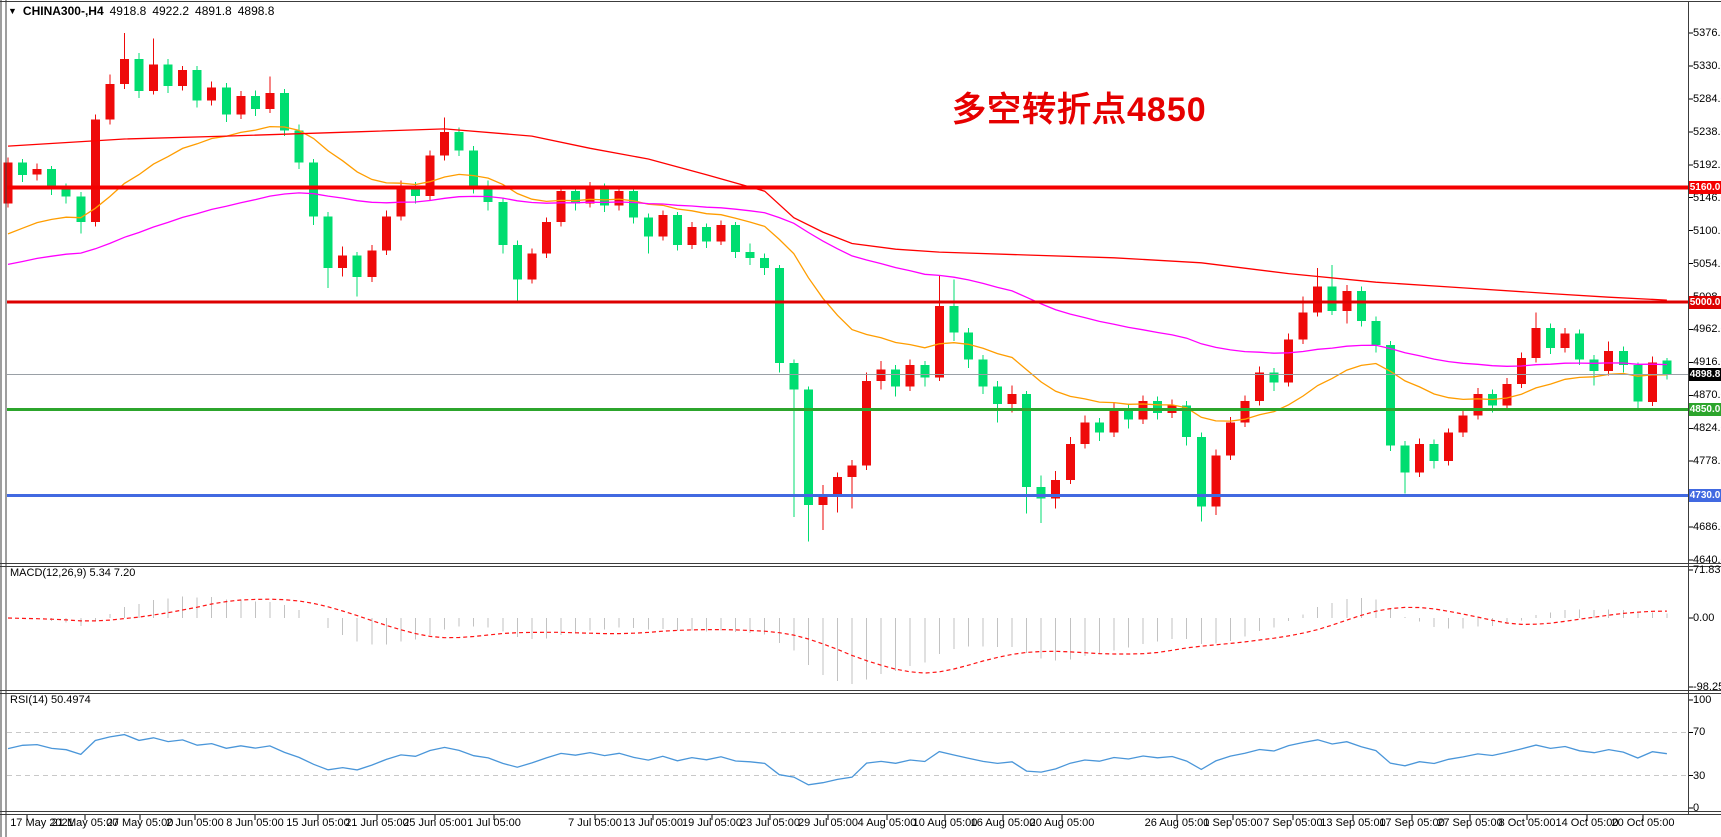  I want to click on rsi-axis-label: 100, so click(1702, 700).